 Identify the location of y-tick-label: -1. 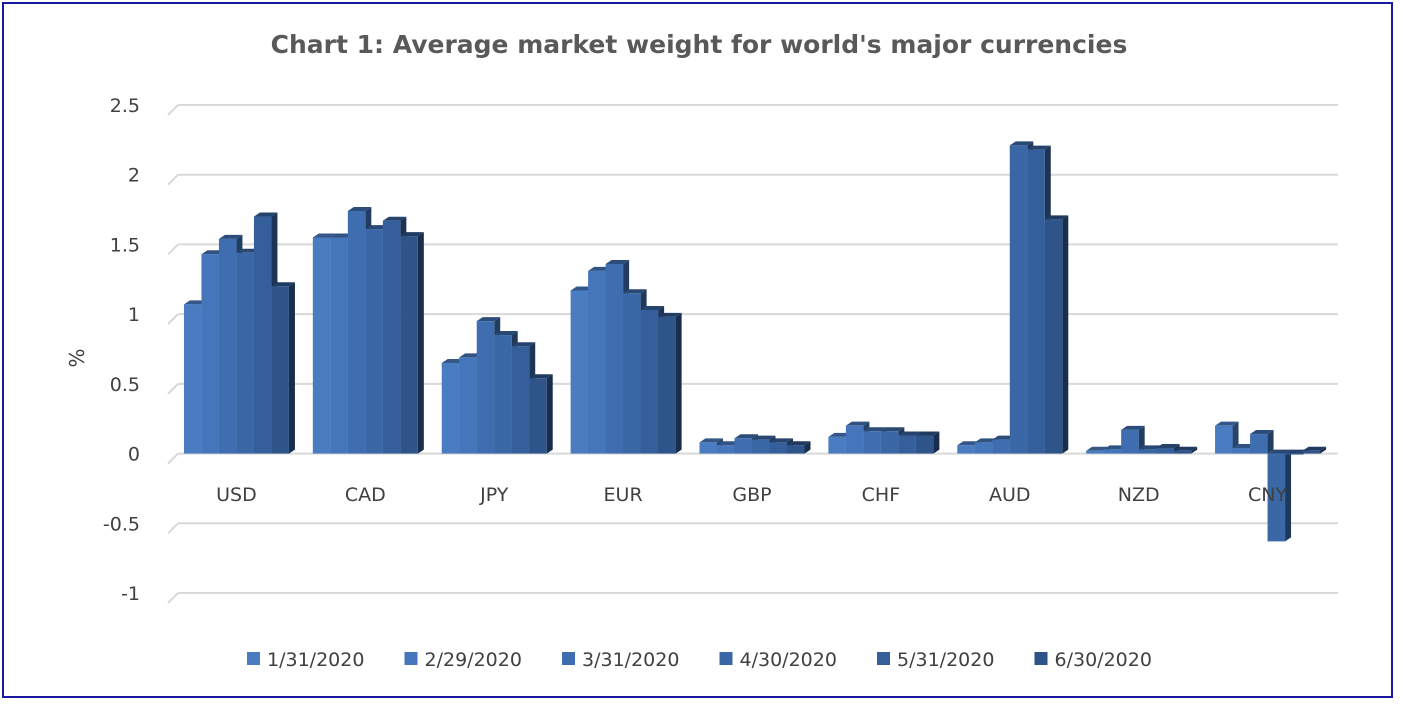
(130, 594).